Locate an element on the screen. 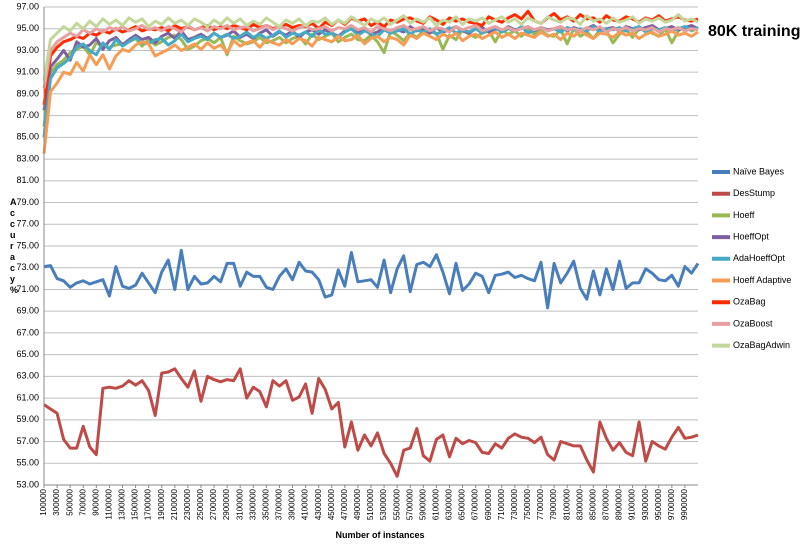 The height and width of the screenshot is (547, 803). x-tick-label: 6700000 is located at coordinates (475, 504).